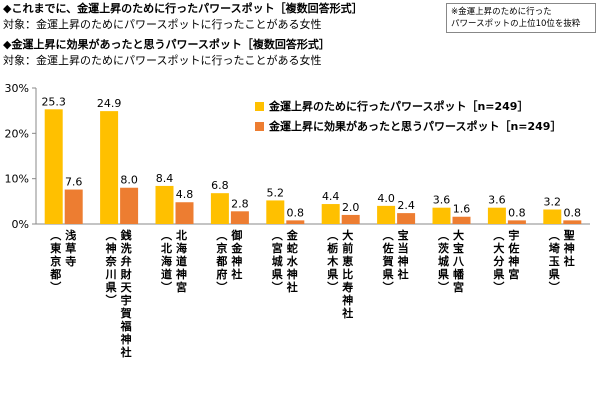  Describe the element at coordinates (259, 106) in the screenshot. I see `legend-swatch-visited` at that location.